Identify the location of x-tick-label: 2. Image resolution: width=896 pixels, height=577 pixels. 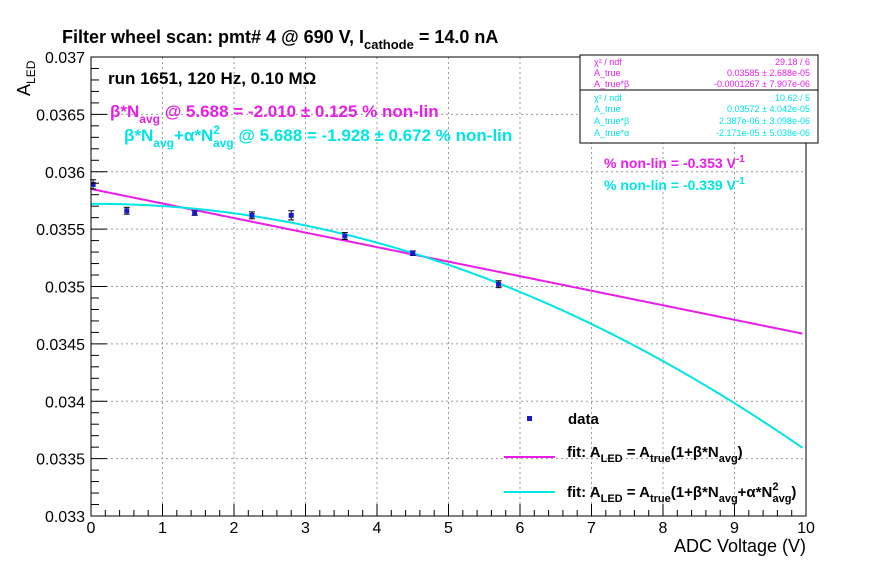
(234, 528).